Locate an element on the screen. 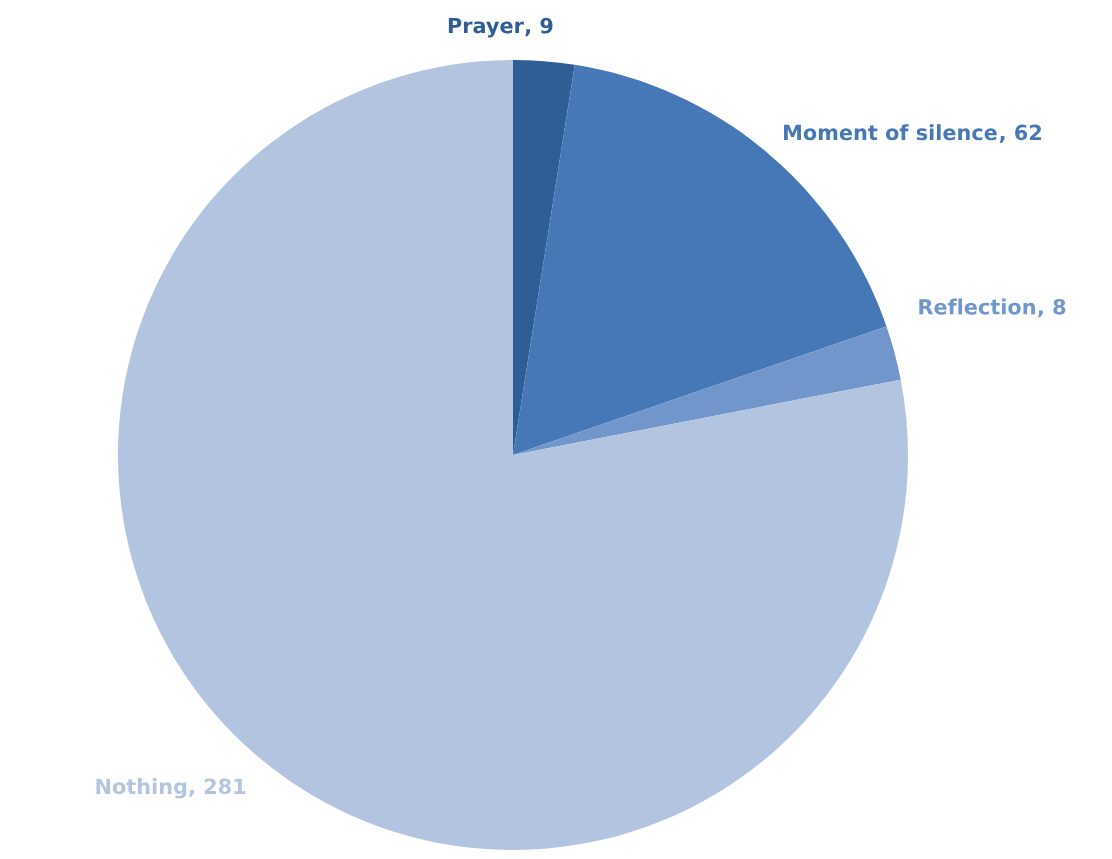 The image size is (1112, 859). data-label: , 8 is located at coordinates (1052, 308).